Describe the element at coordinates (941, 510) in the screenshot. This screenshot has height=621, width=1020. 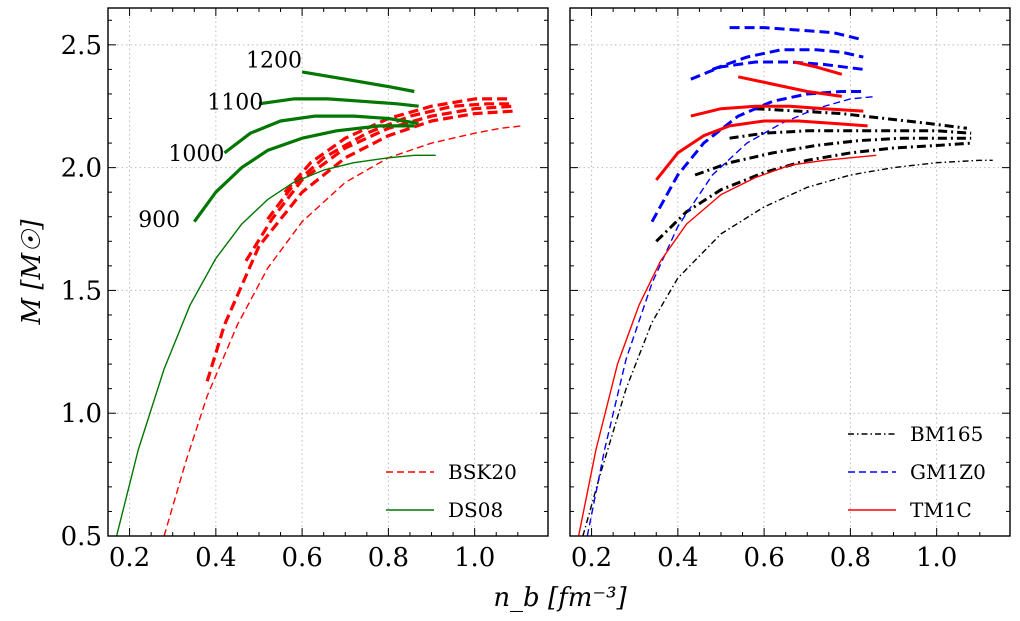
I see `legend-label: TM1C` at that location.